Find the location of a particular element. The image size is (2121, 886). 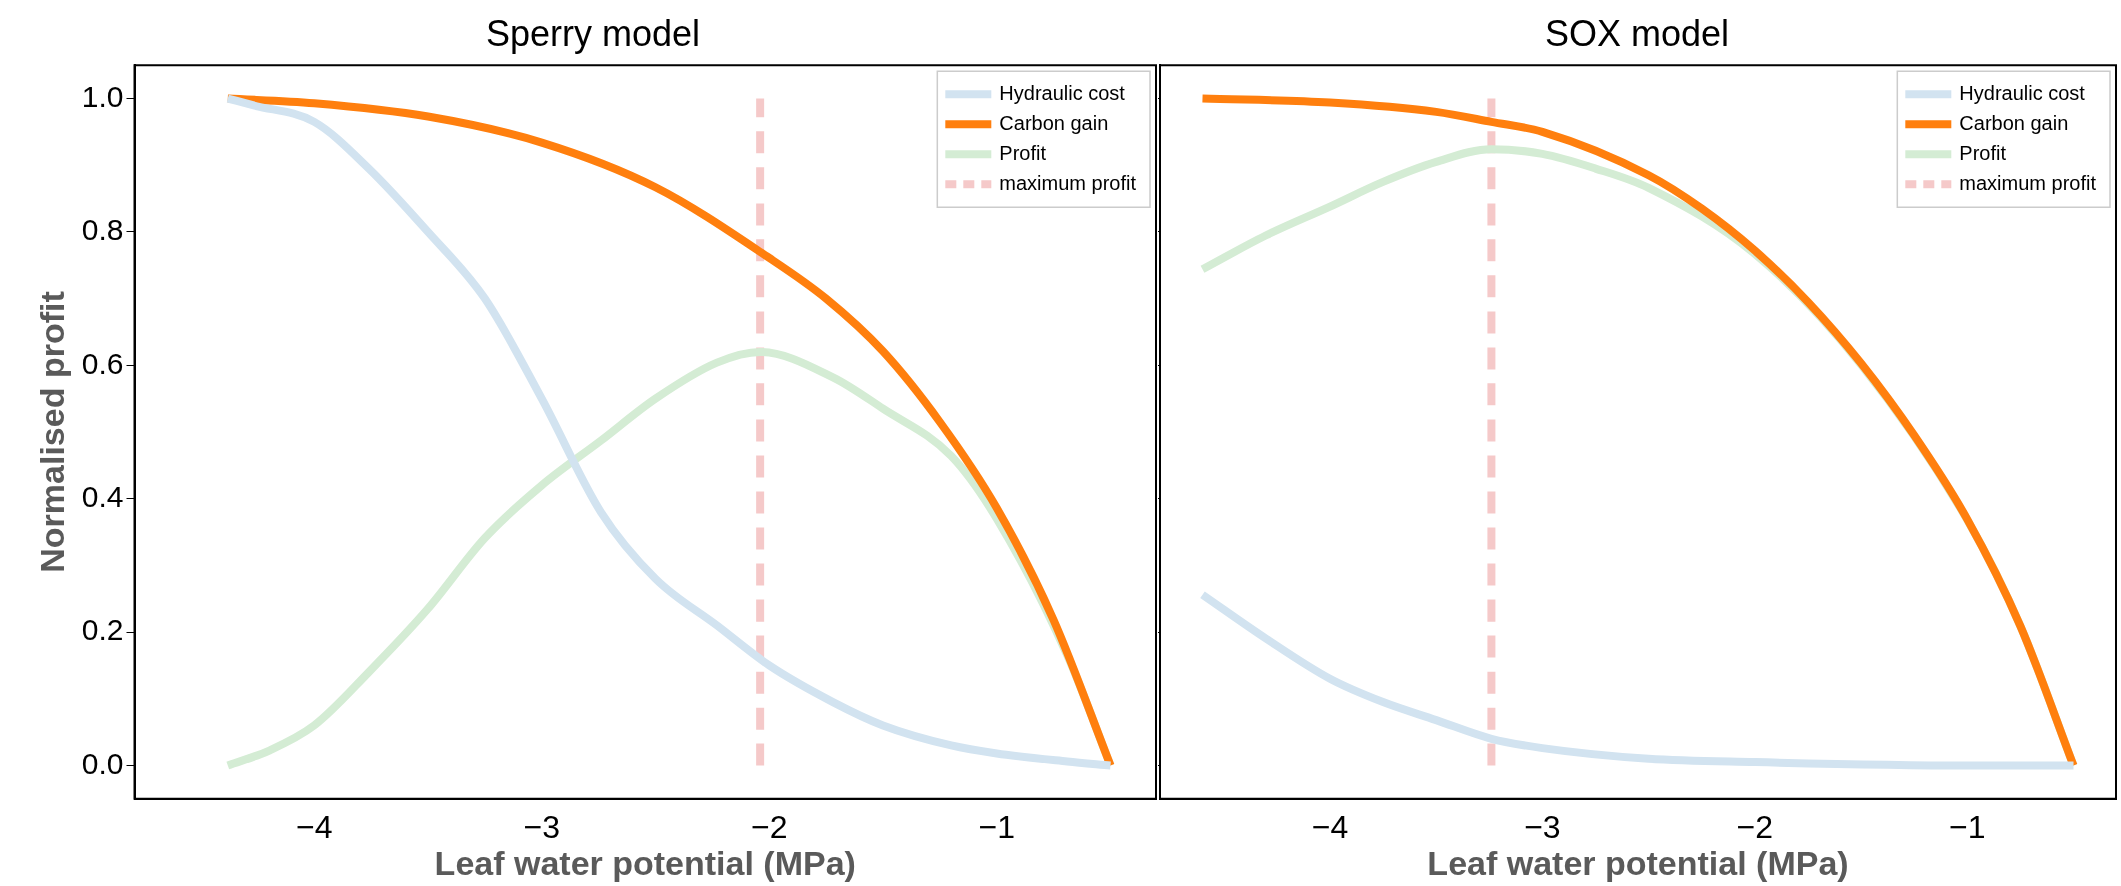

y-axis-title: Normalised profit is located at coordinates (51, 432).